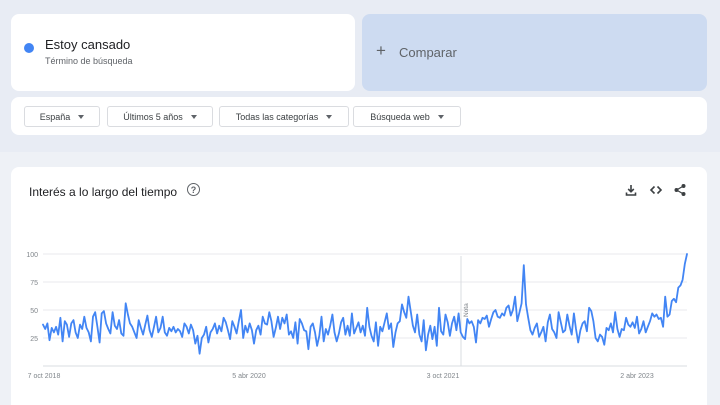  I want to click on x-tick-label: 5 abr 2020, so click(249, 376).